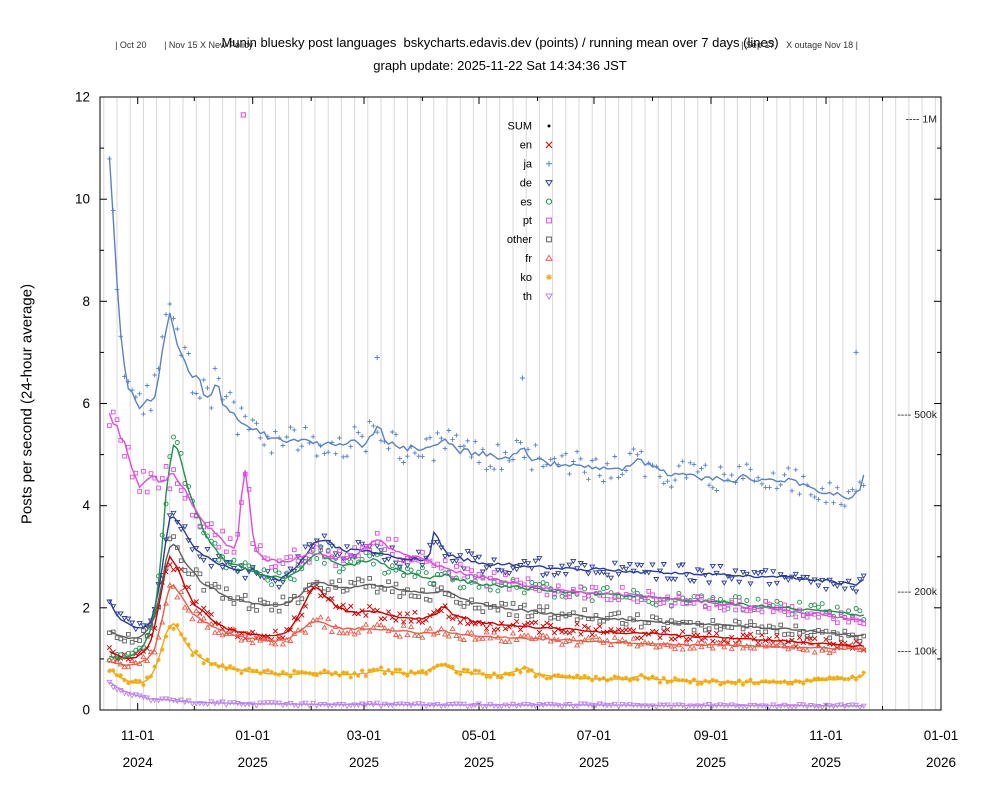  Describe the element at coordinates (479, 735) in the screenshot. I see `x-tick-label: 05-01` at that location.